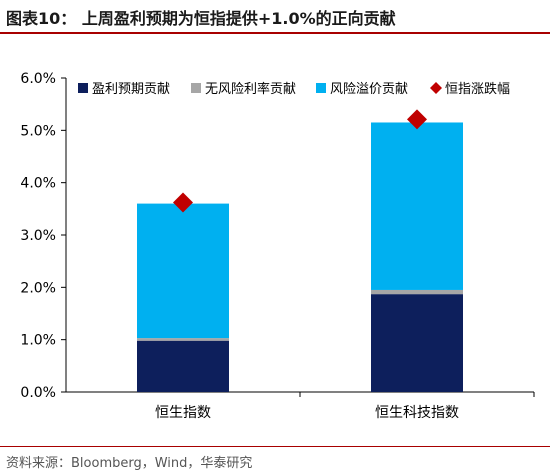 The height and width of the screenshot is (475, 550). What do you see at coordinates (250, 89) in the screenshot?
I see `legend-label: 无风险利率贡献` at bounding box center [250, 89].